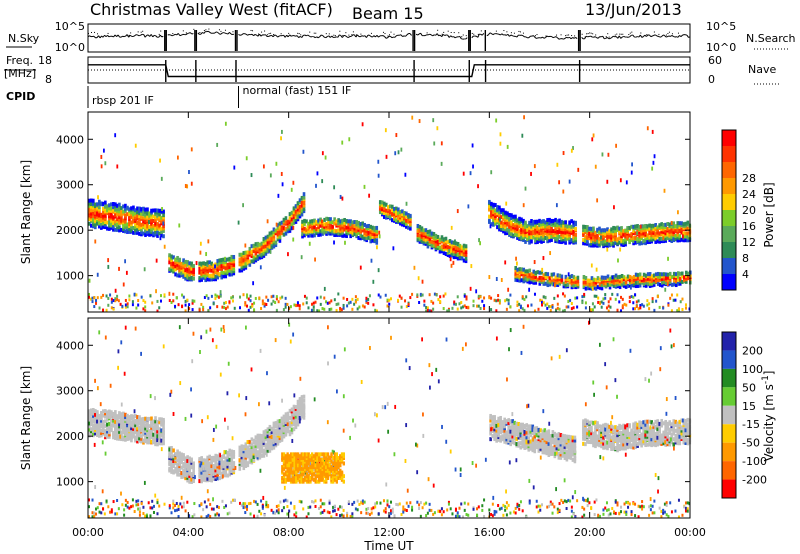  I want to click on freq-trace, so click(389, 71).